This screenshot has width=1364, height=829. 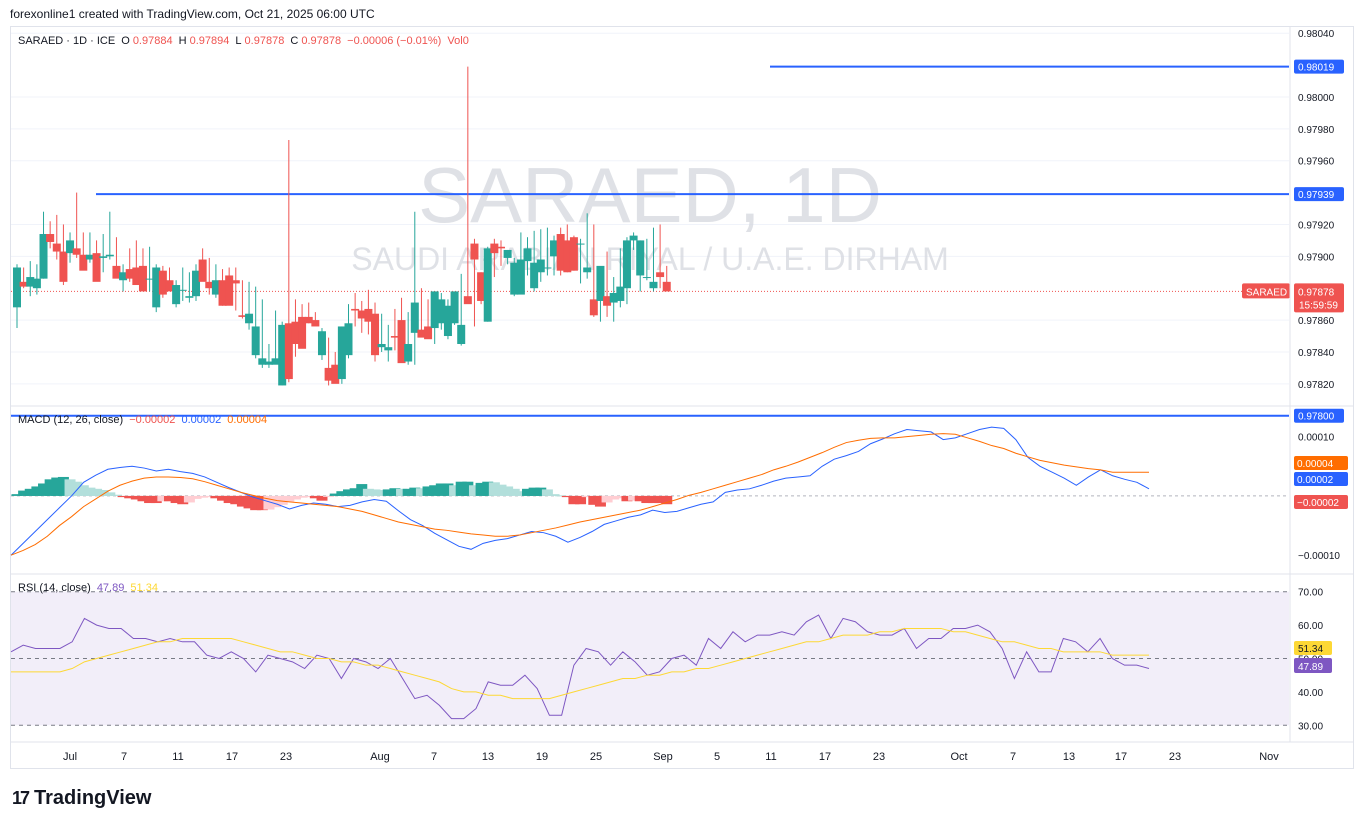 I want to click on price-tick-label: 0.97920, so click(x=1316, y=225).